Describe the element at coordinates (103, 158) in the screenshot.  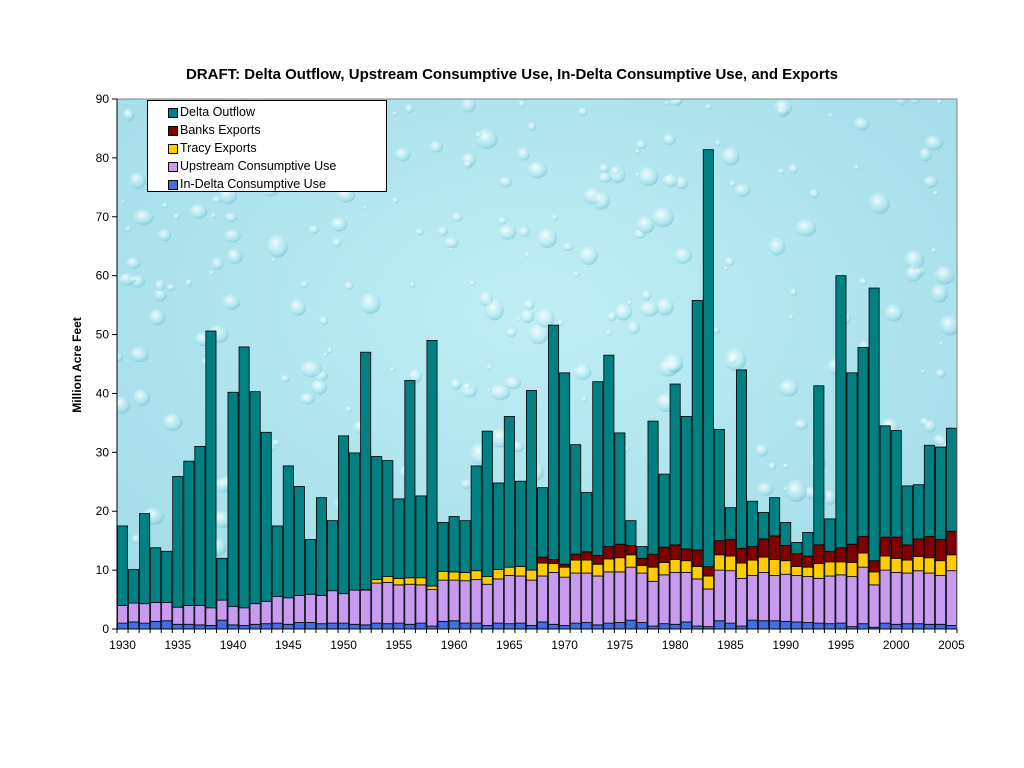
I see `y-tick-label: 80` at that location.